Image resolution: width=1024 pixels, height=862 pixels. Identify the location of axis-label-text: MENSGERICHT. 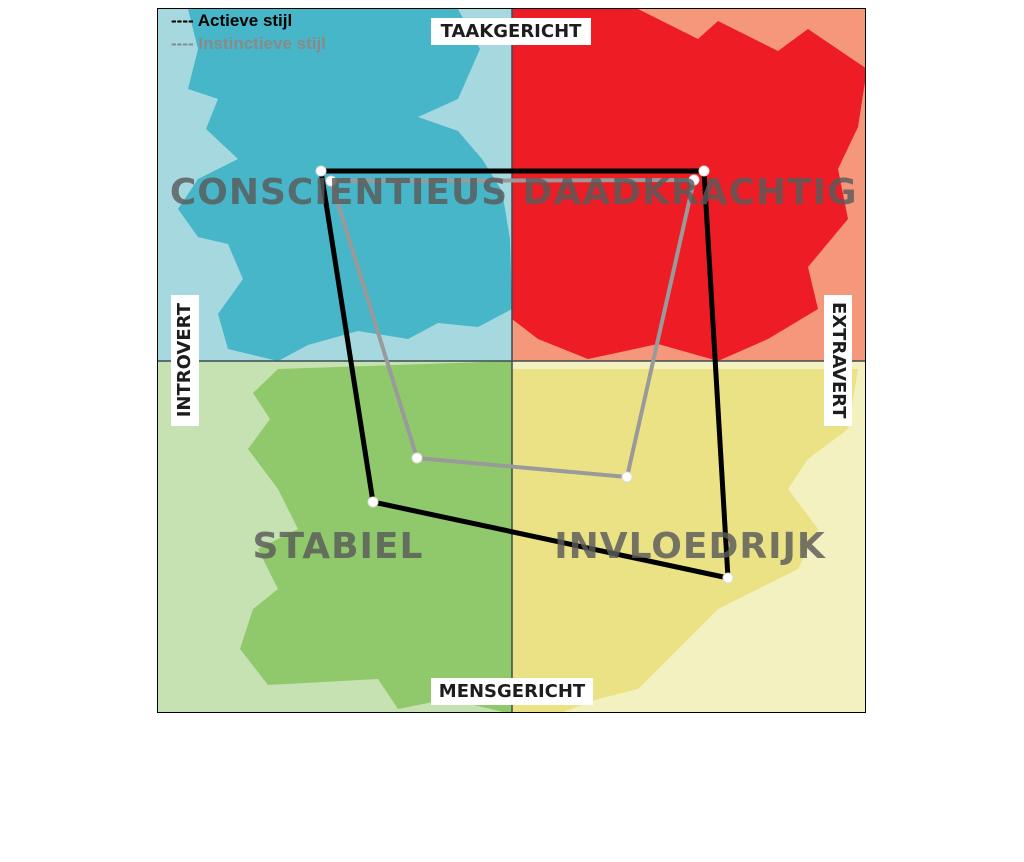
(512, 691).